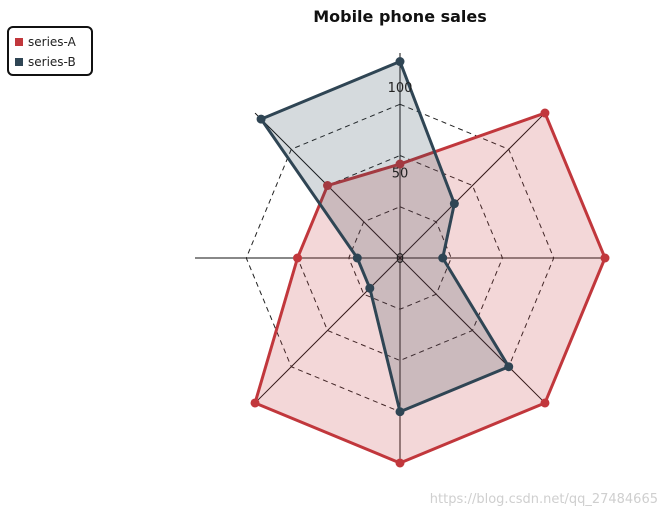 The image size is (667, 518). Describe the element at coordinates (544, 499) in the screenshot. I see `watermark-text: https://blog.csdn.net/qq_27484665` at that location.